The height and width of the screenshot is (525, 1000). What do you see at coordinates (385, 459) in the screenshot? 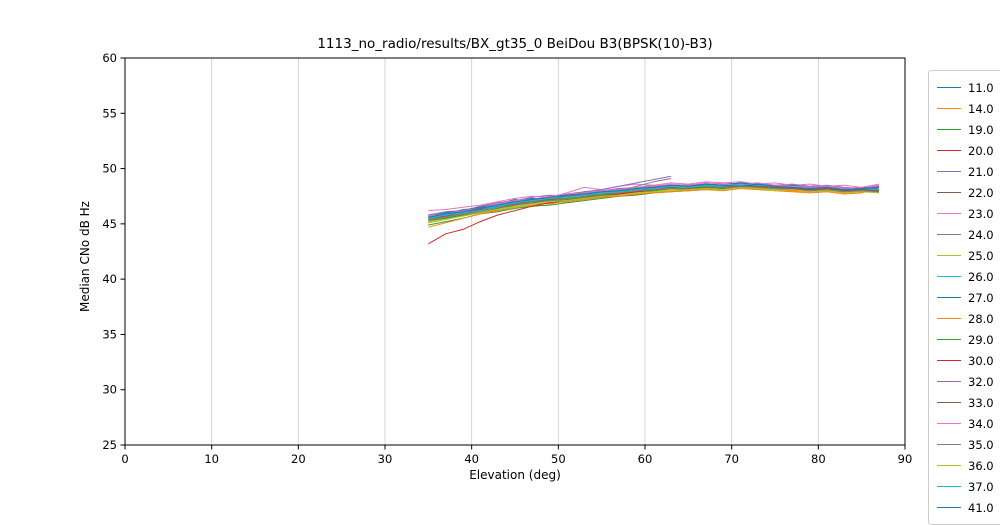
I see `x-tick-label: 30` at bounding box center [385, 459].